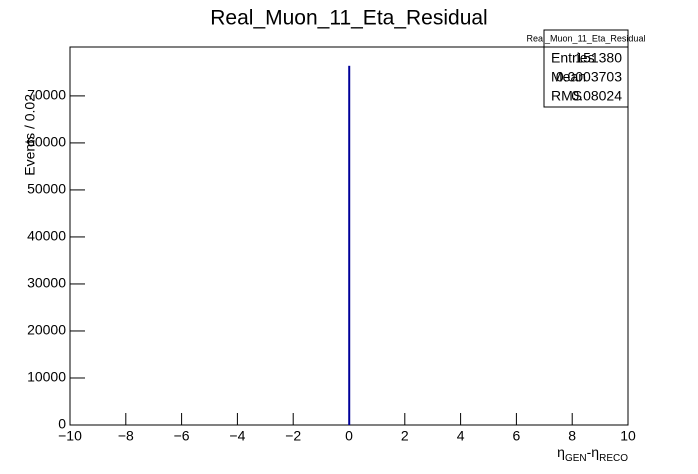 This screenshot has width=698, height=474. I want to click on x-axis-label: ηGEN-ηRECO, so click(592, 454).